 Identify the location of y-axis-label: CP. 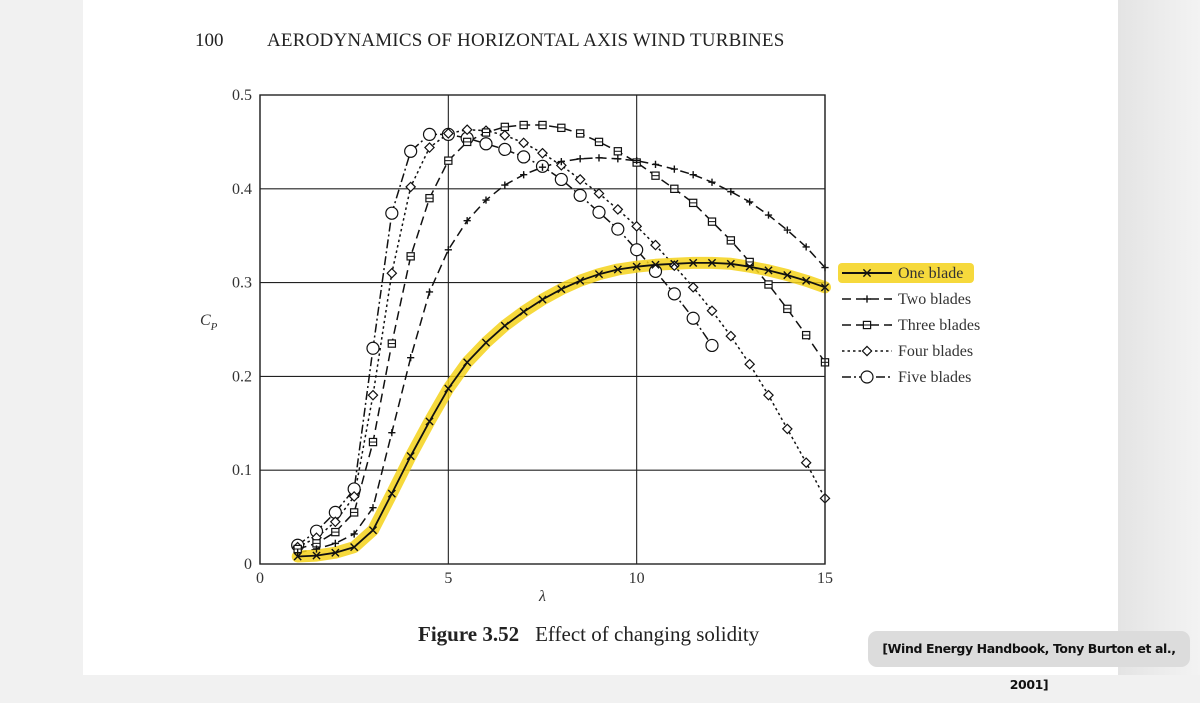
(209, 322).